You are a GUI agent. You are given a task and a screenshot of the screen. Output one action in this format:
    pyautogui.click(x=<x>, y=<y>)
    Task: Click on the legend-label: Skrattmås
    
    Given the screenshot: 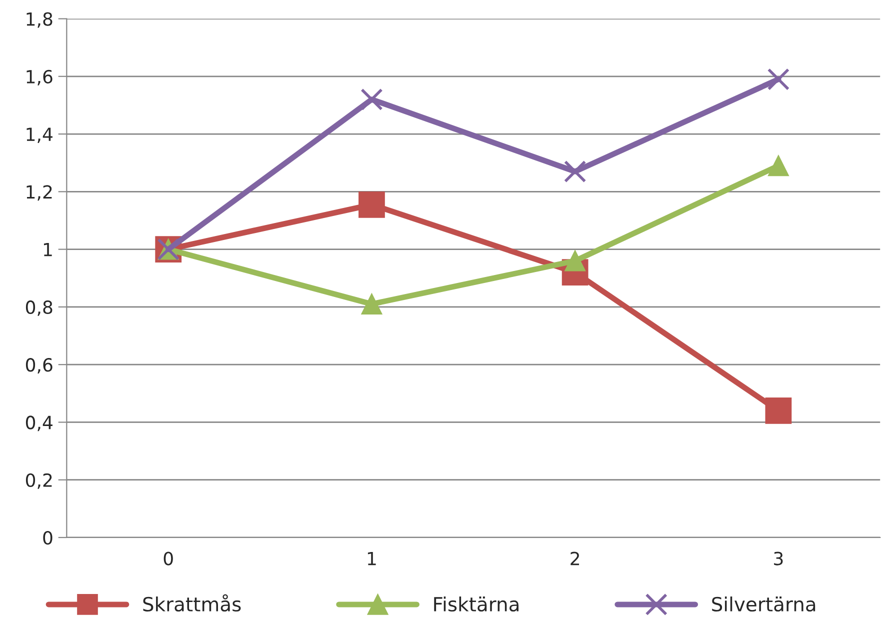 What is the action you would take?
    pyautogui.click(x=192, y=603)
    